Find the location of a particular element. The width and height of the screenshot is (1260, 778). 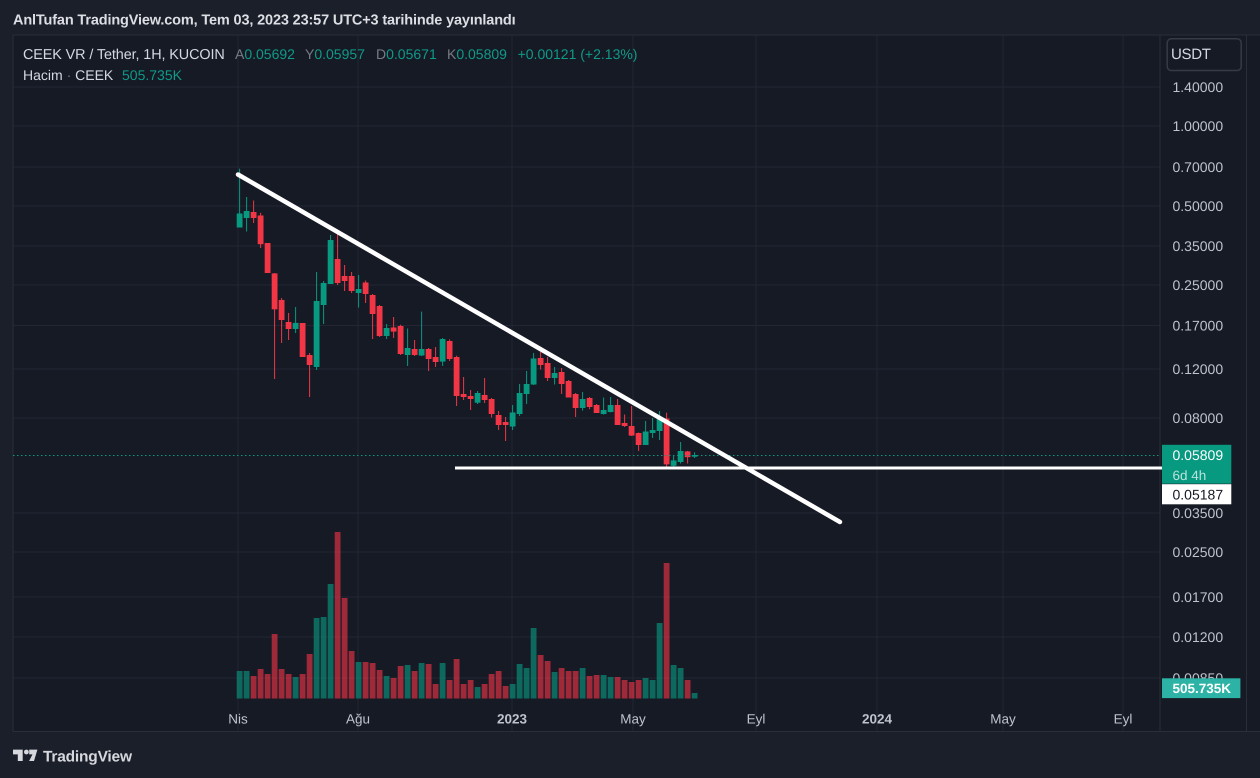

svg-text: 0.17000 is located at coordinates (1198, 326).